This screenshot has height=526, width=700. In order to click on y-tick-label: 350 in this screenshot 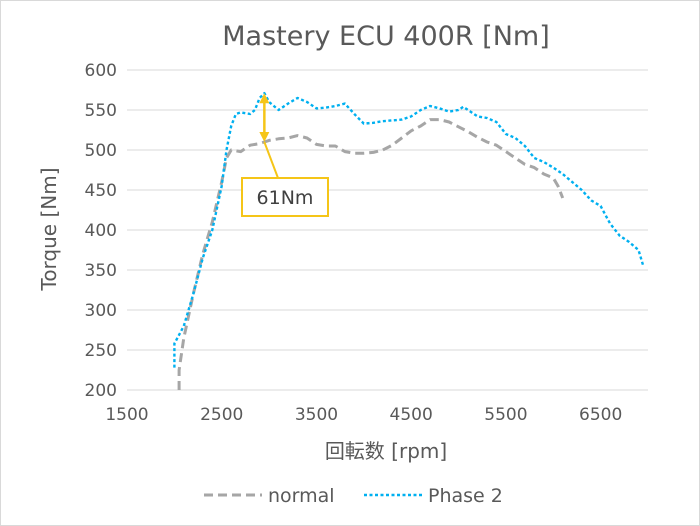, I will do `click(101, 271)`.